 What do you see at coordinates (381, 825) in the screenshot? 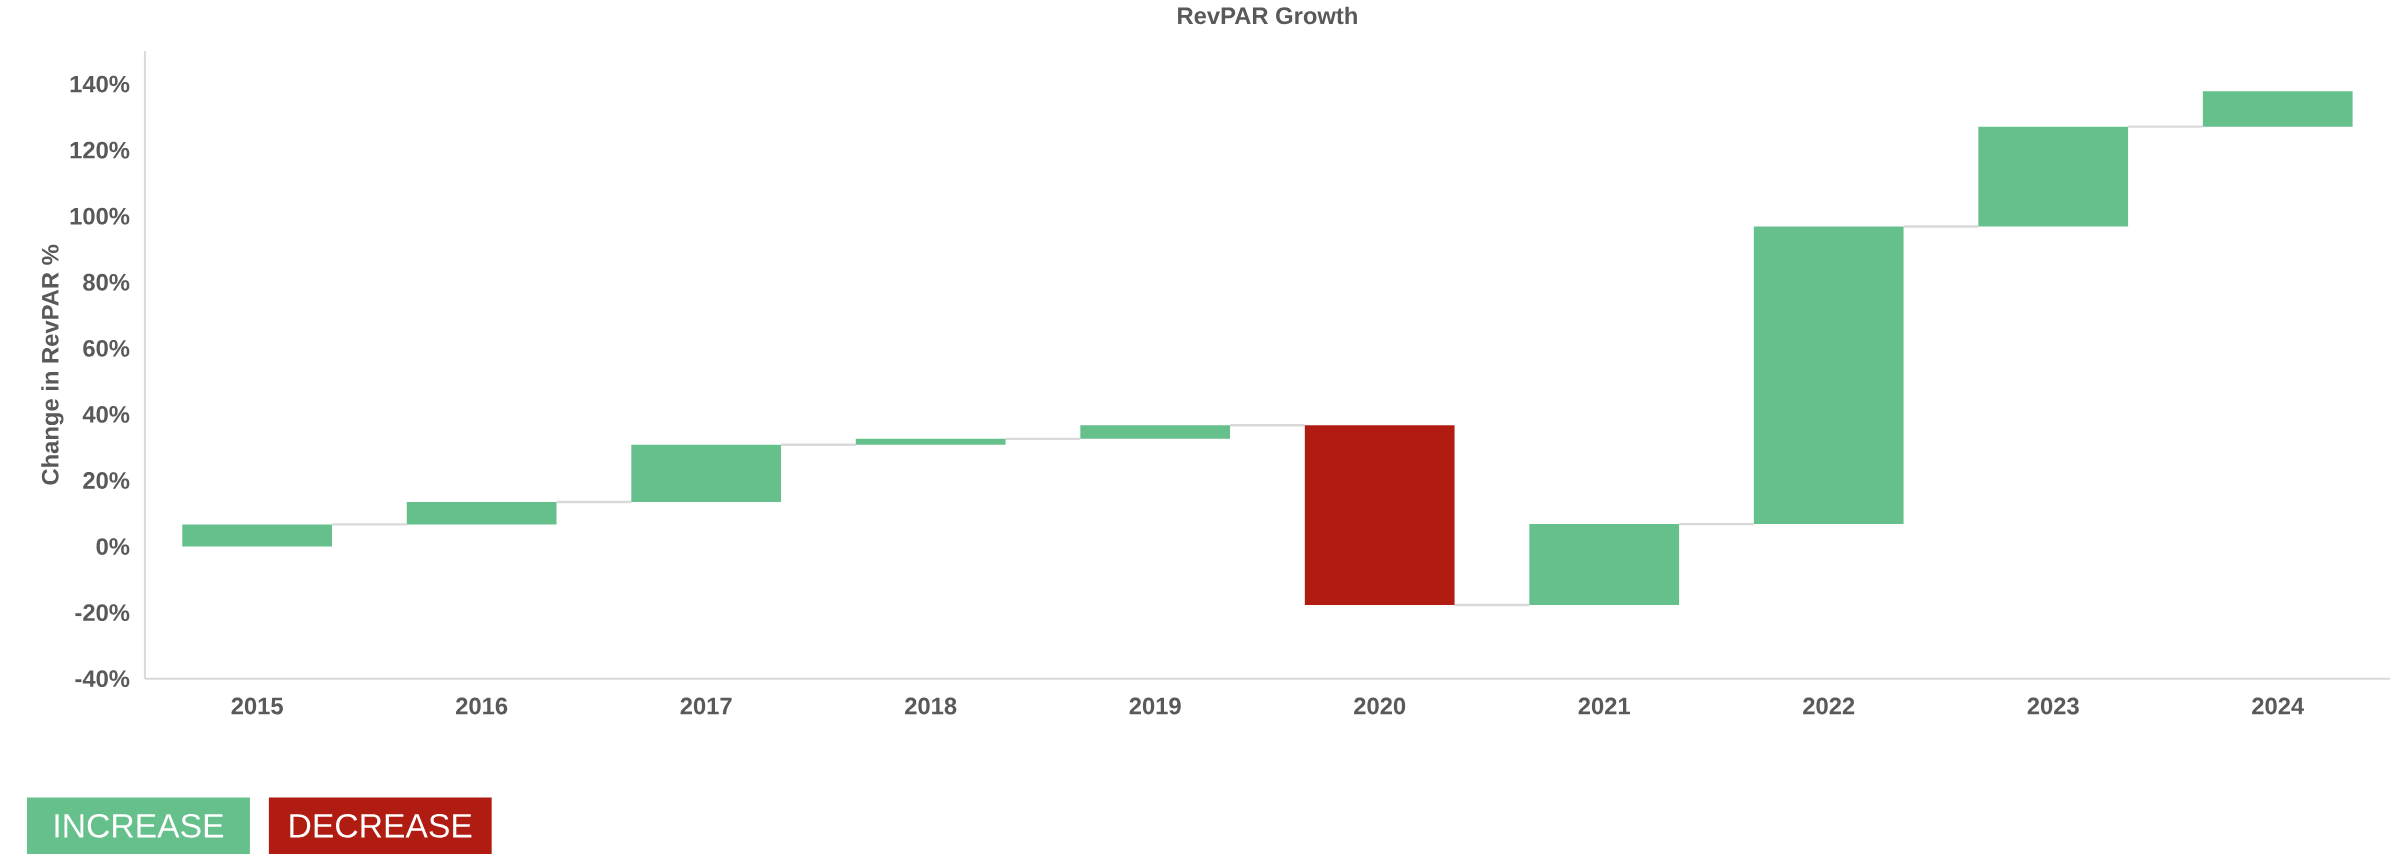
I see `text: DECREASE` at bounding box center [381, 825].